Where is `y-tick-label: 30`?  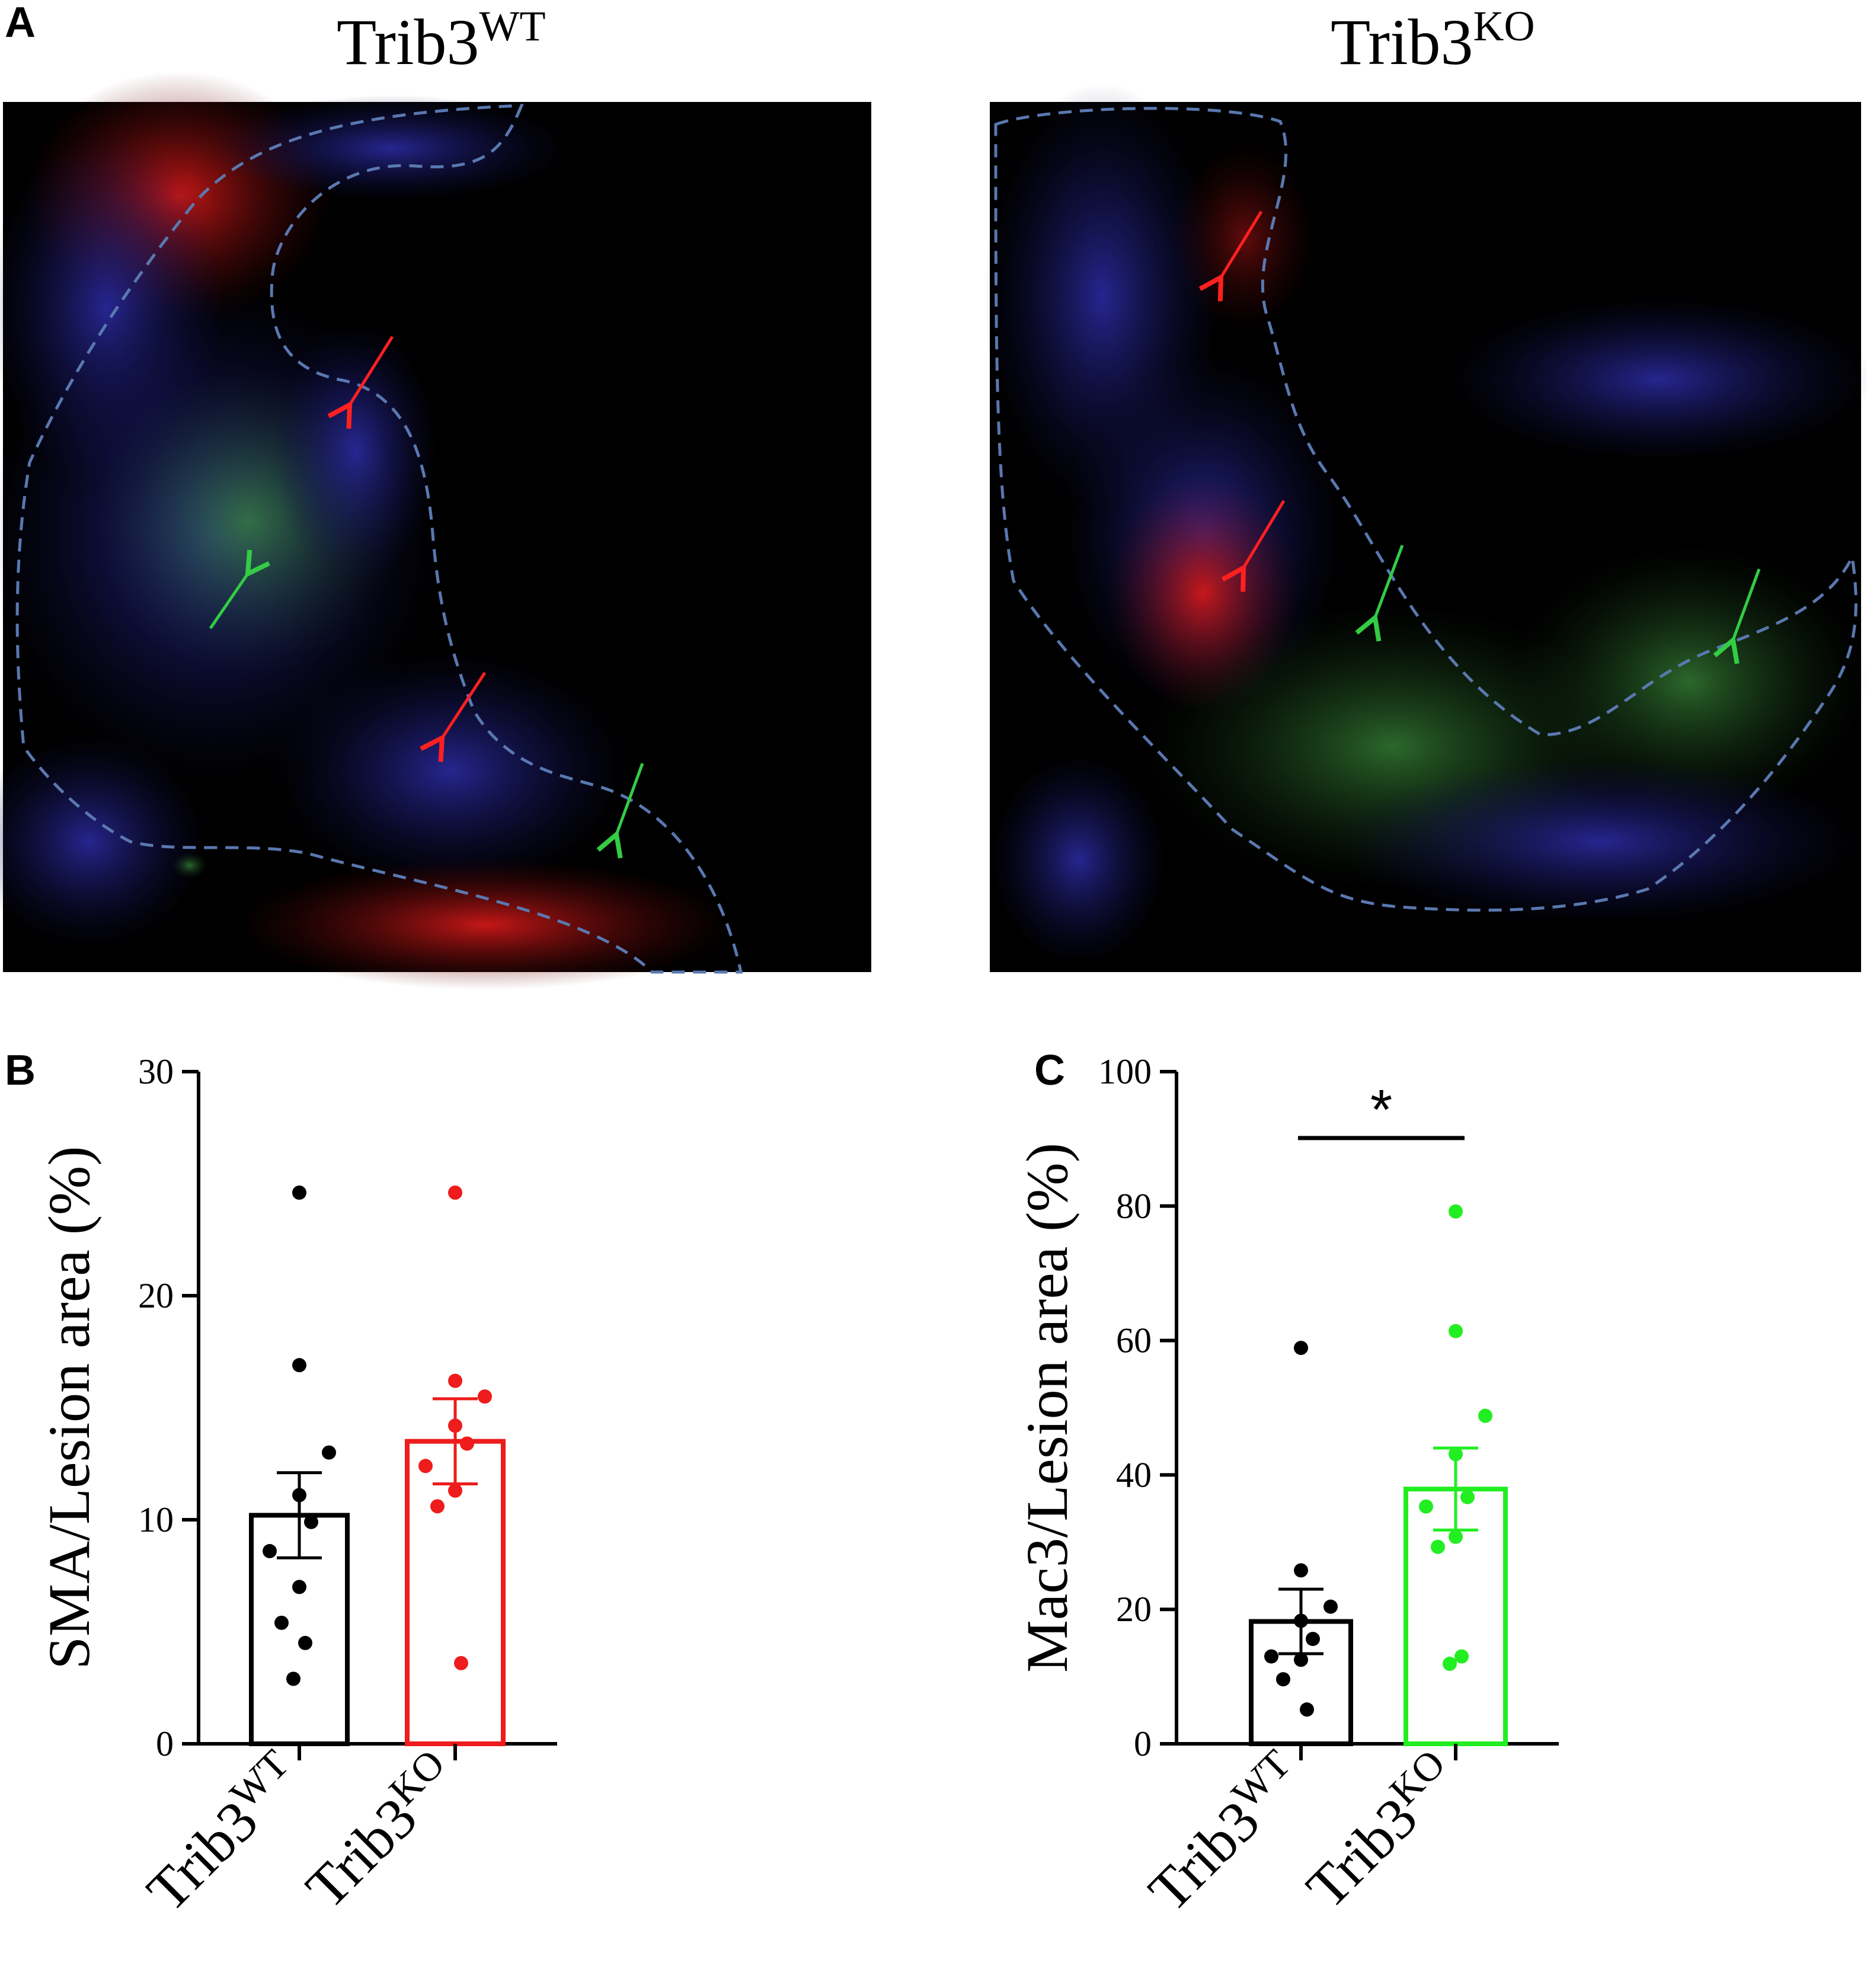
y-tick-label: 30 is located at coordinates (156, 1071).